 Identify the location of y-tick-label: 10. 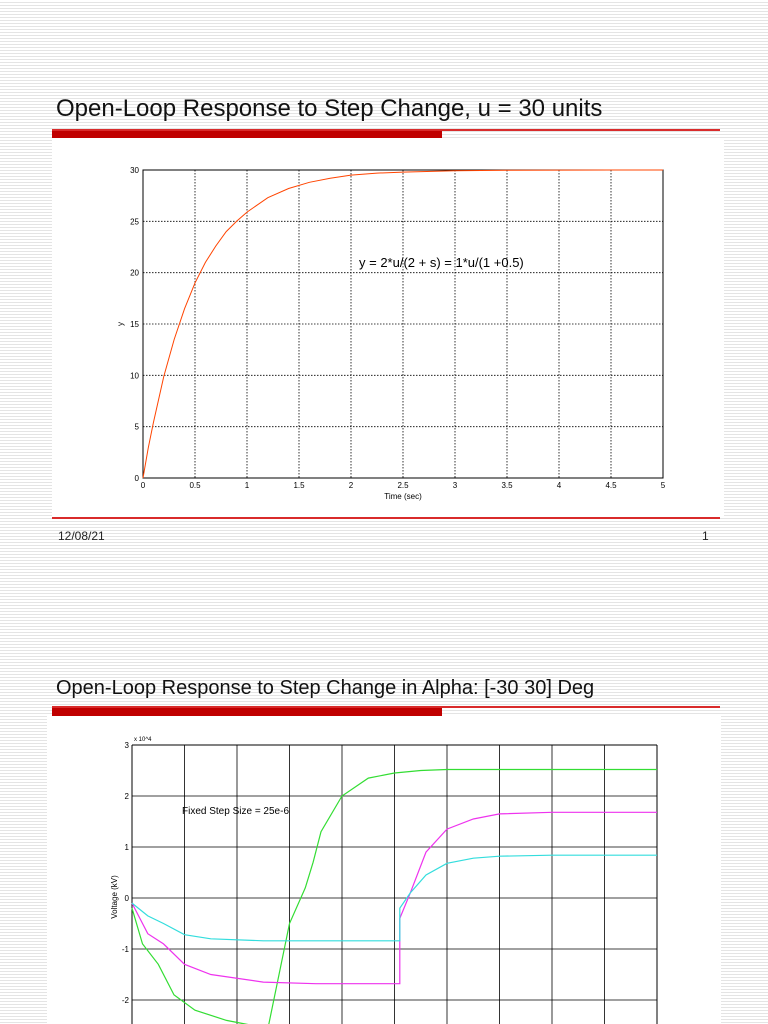
(134, 375).